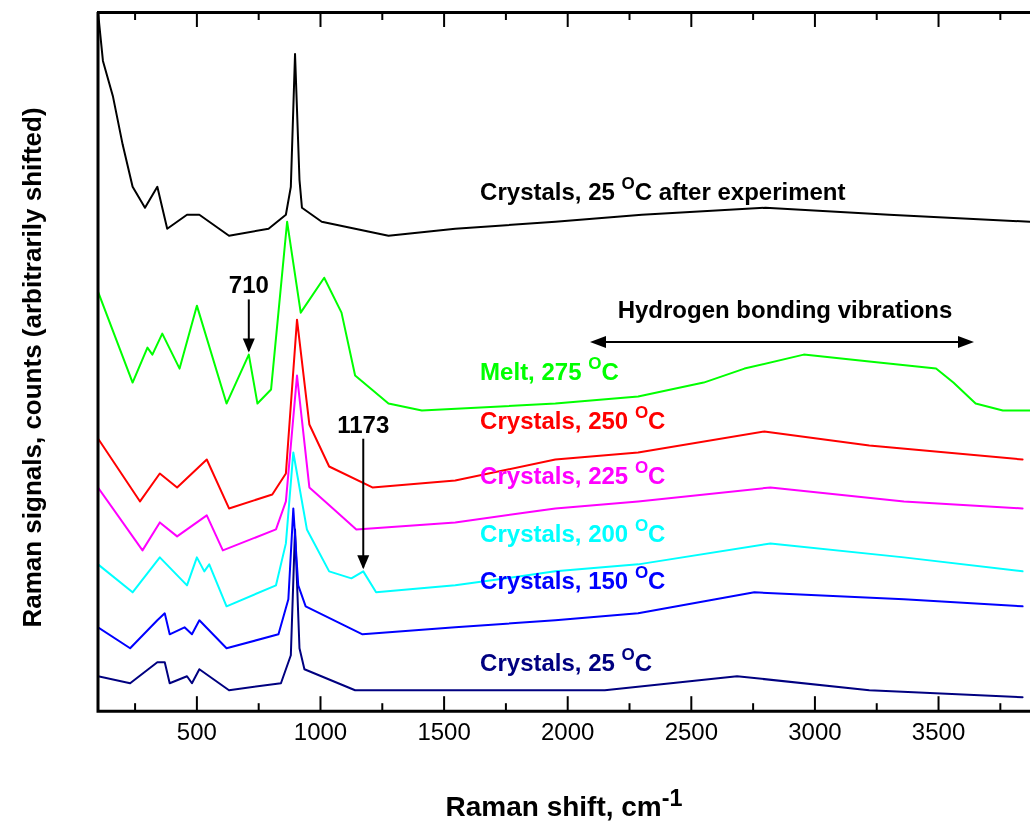  I want to click on x-tick-label: 1000, so click(320, 732).